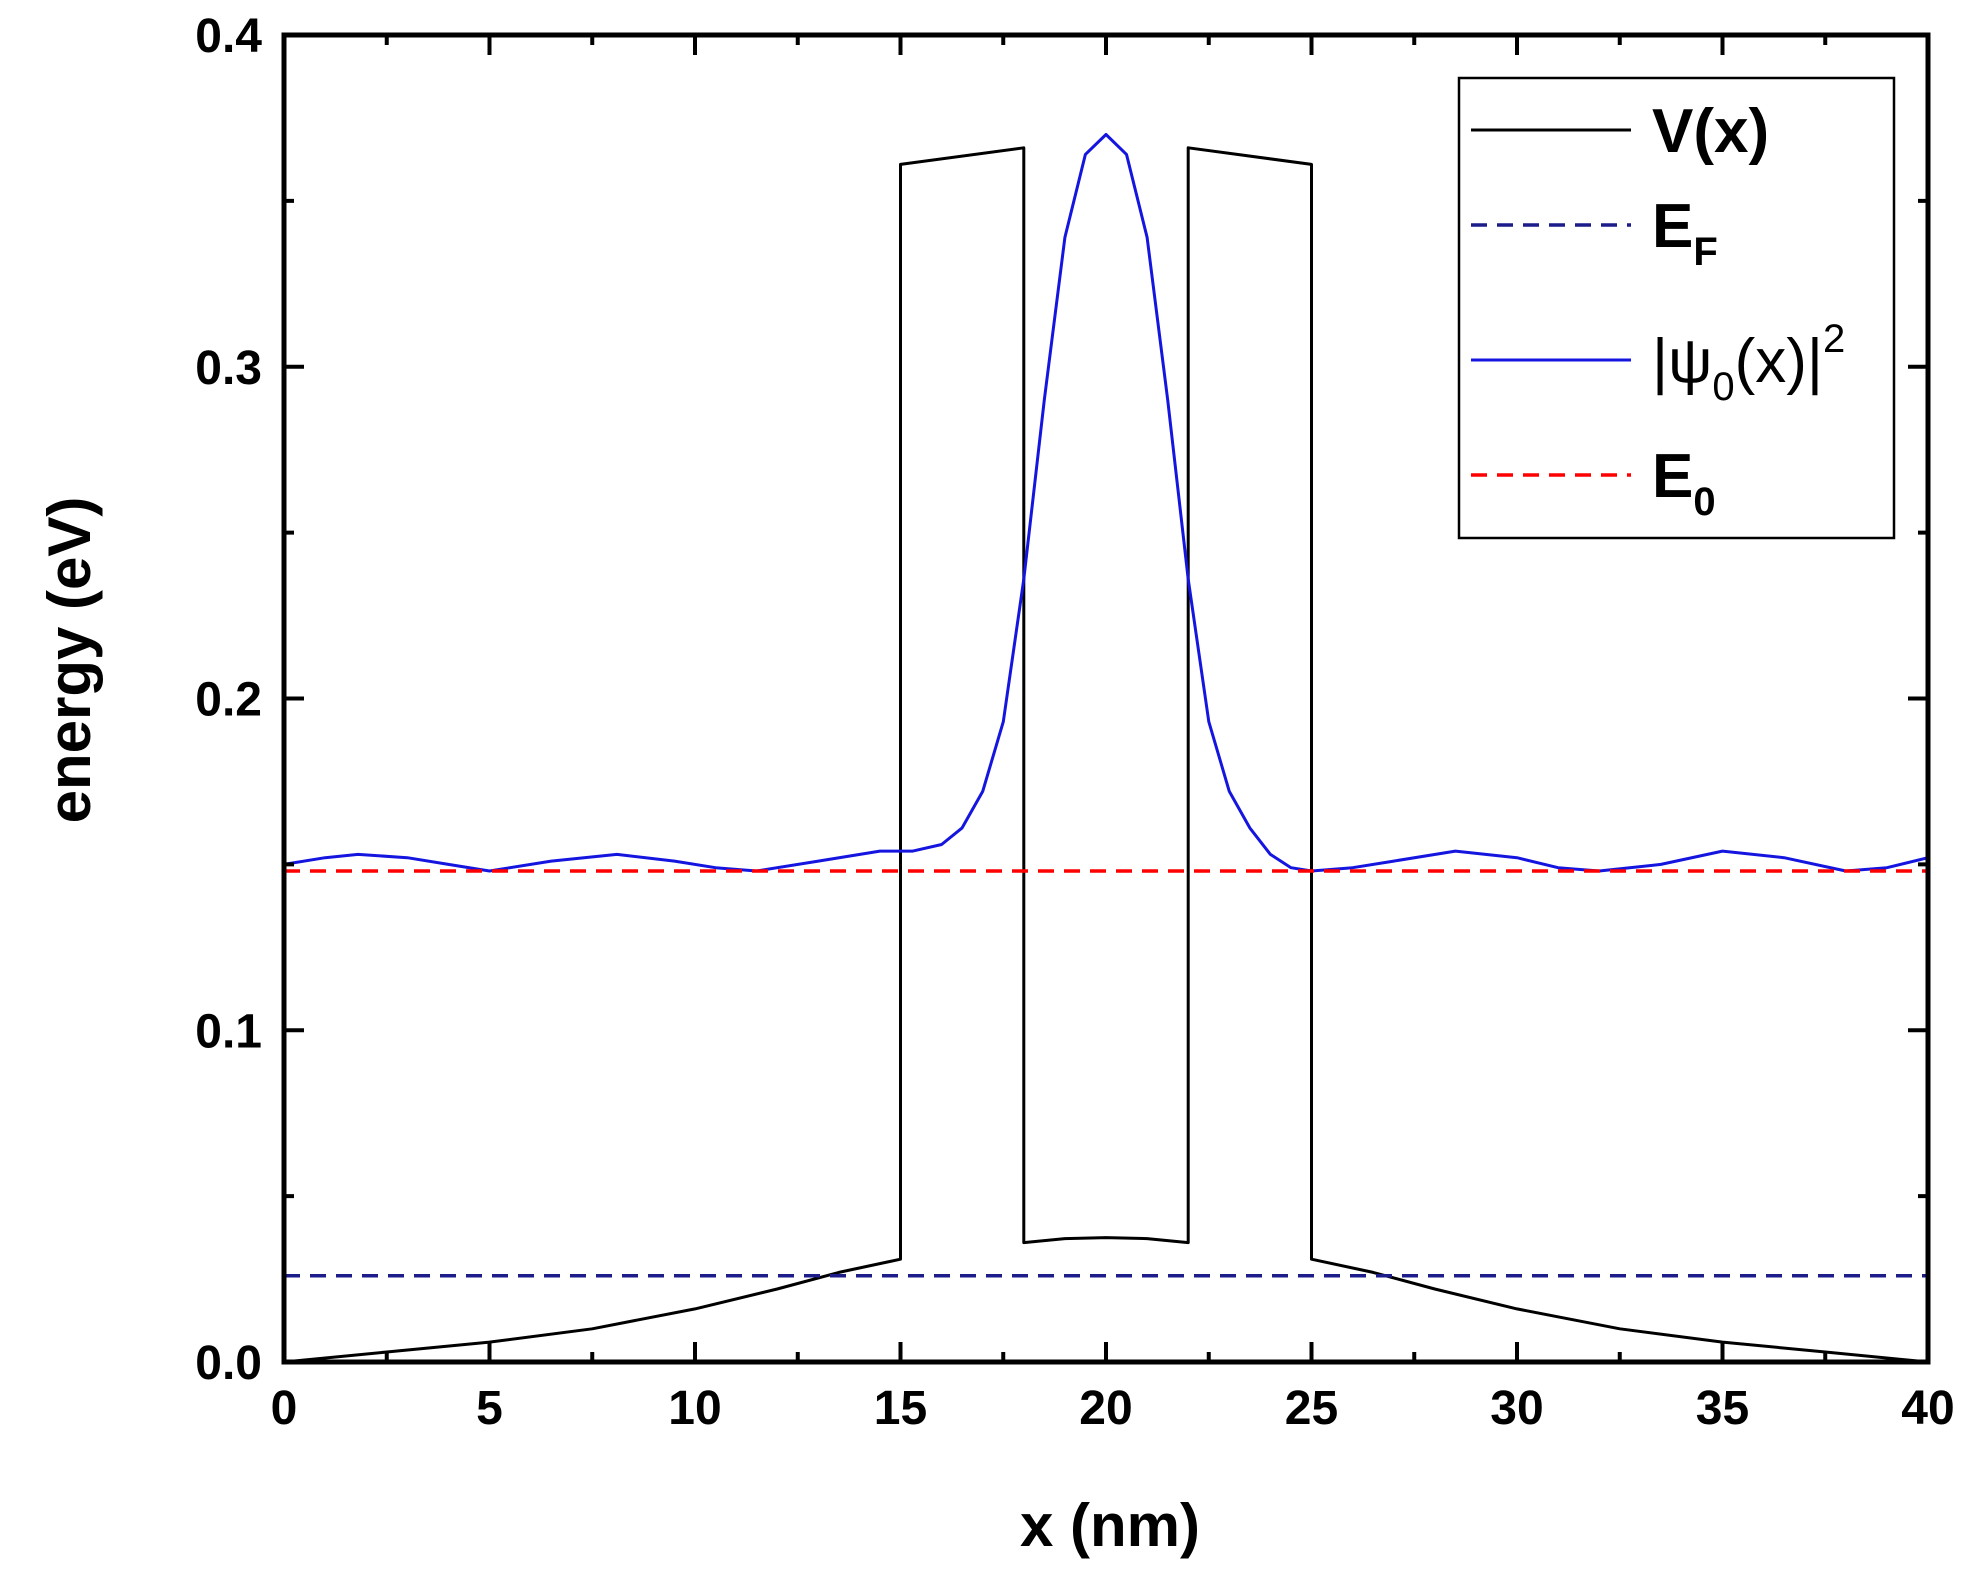 The image size is (1966, 1588). What do you see at coordinates (1105, 1408) in the screenshot?
I see `x-tick-label: 20` at bounding box center [1105, 1408].